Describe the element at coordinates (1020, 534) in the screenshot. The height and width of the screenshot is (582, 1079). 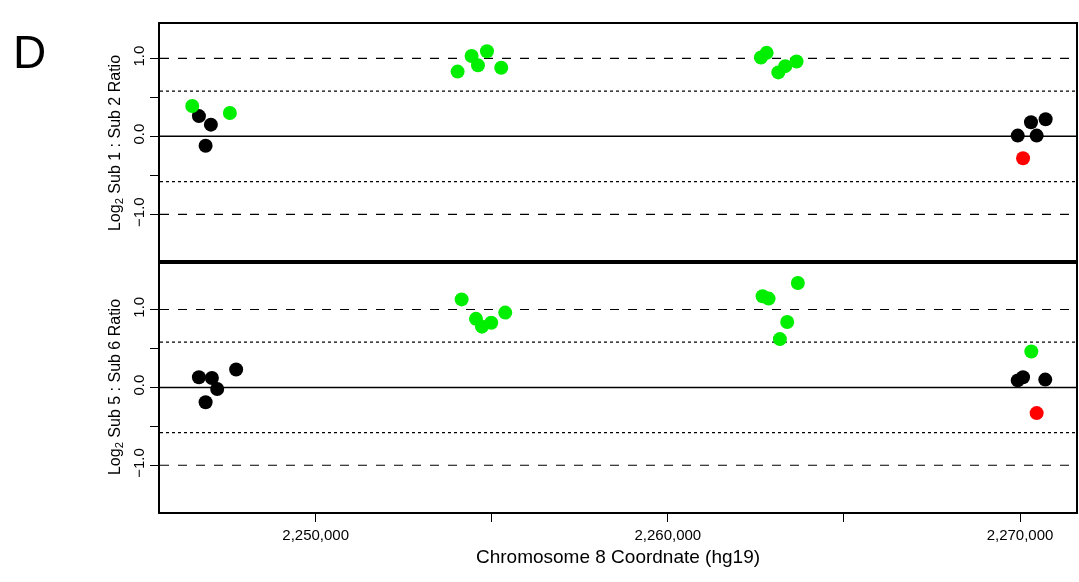
I see `x-tick-label: 2,270,000` at that location.